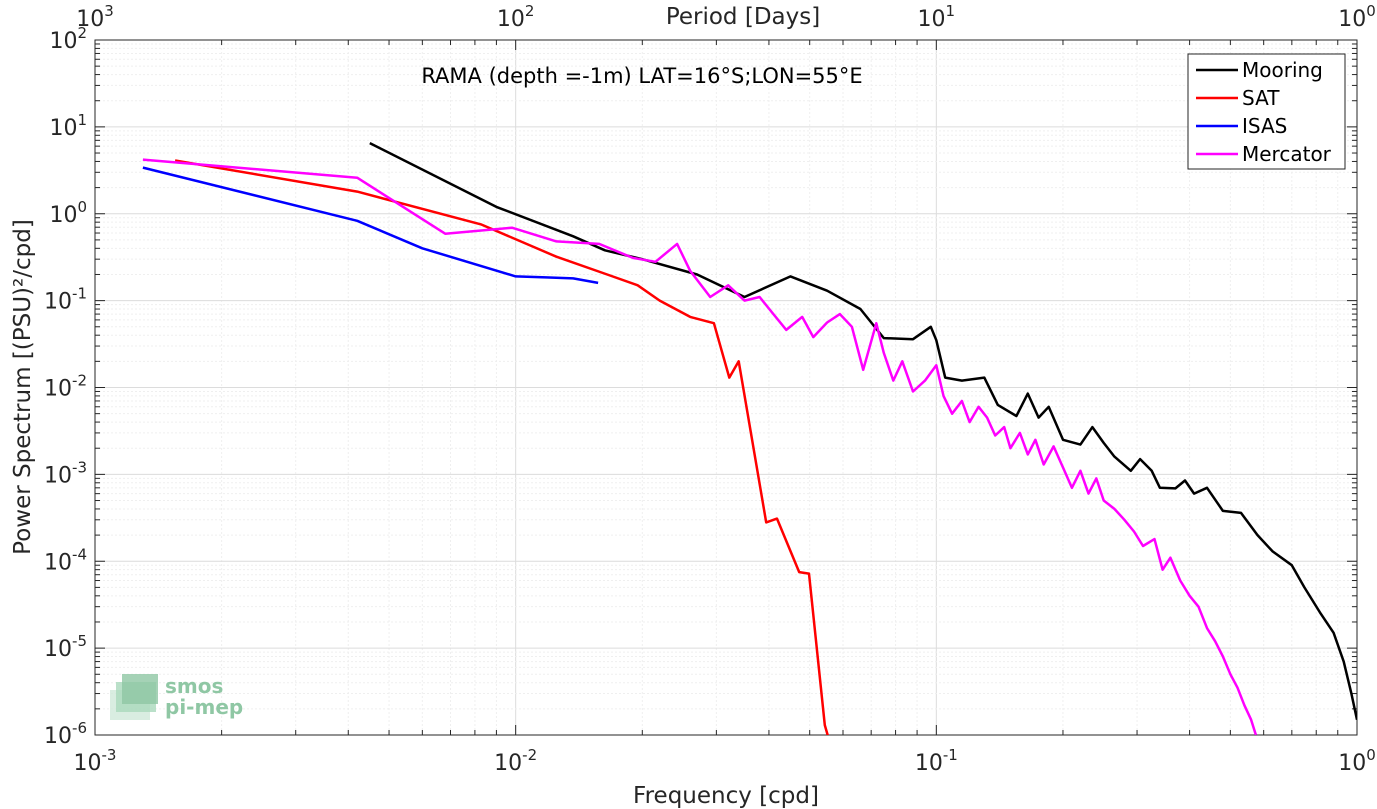  I want to click on top-x-tick-label: 10³, so click(95, 17).